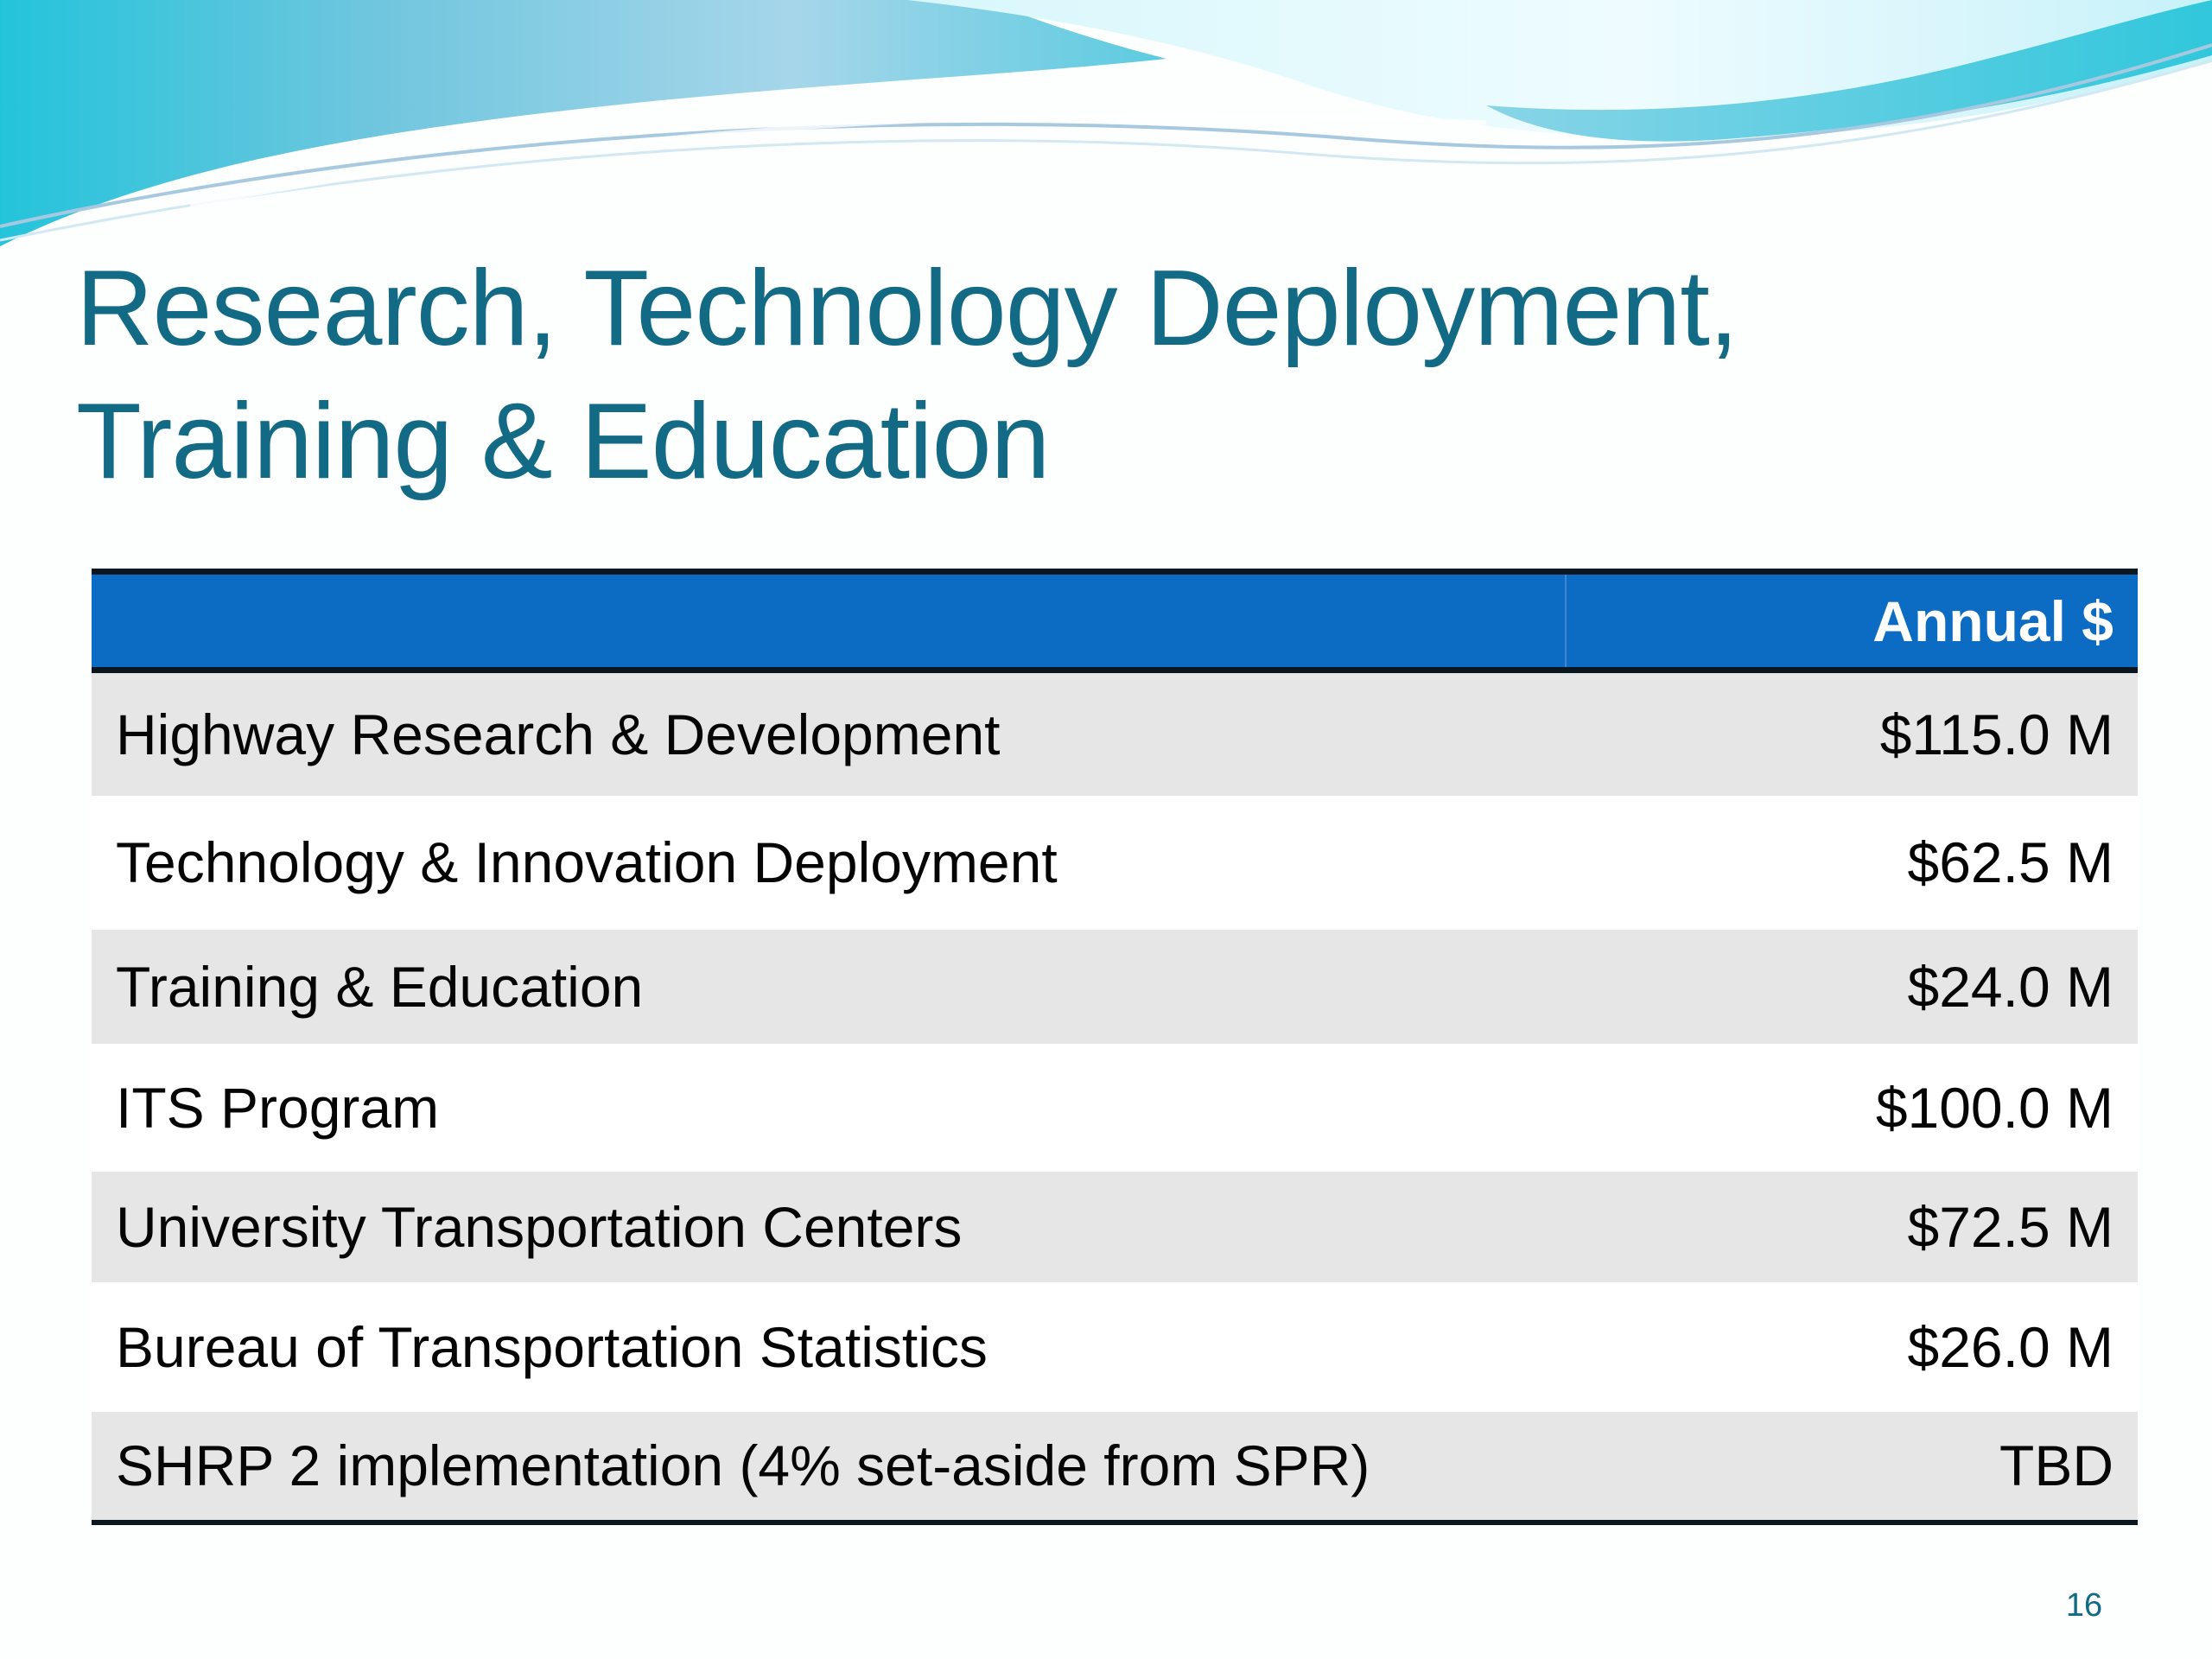  I want to click on annual-amount: $24.0 M, so click(2010, 986).